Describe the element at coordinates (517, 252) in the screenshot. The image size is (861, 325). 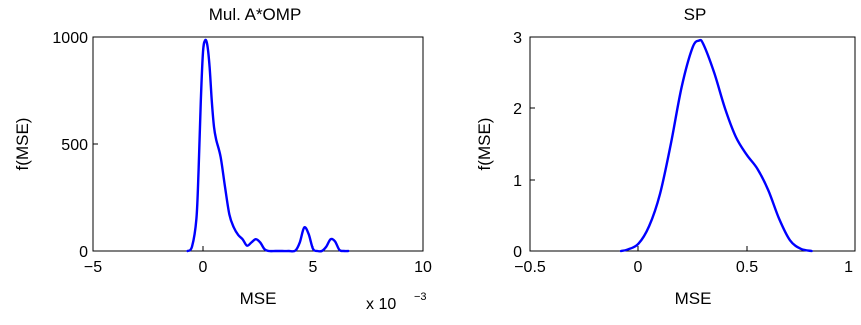
I see `y-tick-label-right: 0` at that location.